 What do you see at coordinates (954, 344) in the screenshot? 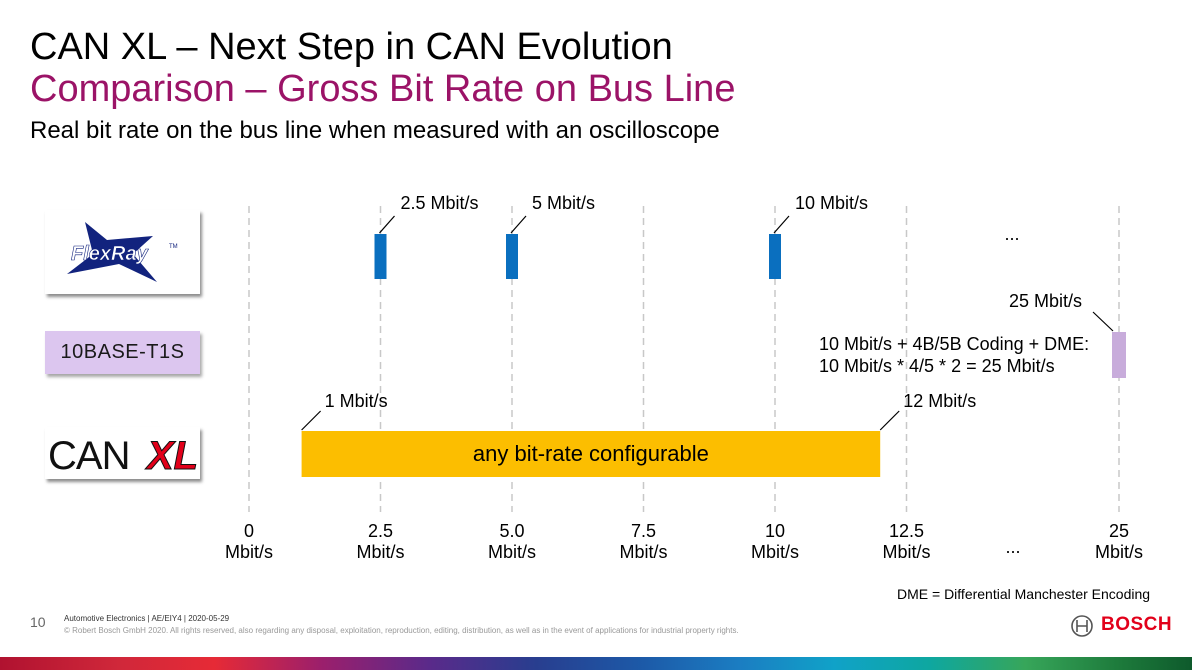
I see `t1s-annotation-line: 10 Mbit/s + 4B/5B Coding + DME:` at bounding box center [954, 344].